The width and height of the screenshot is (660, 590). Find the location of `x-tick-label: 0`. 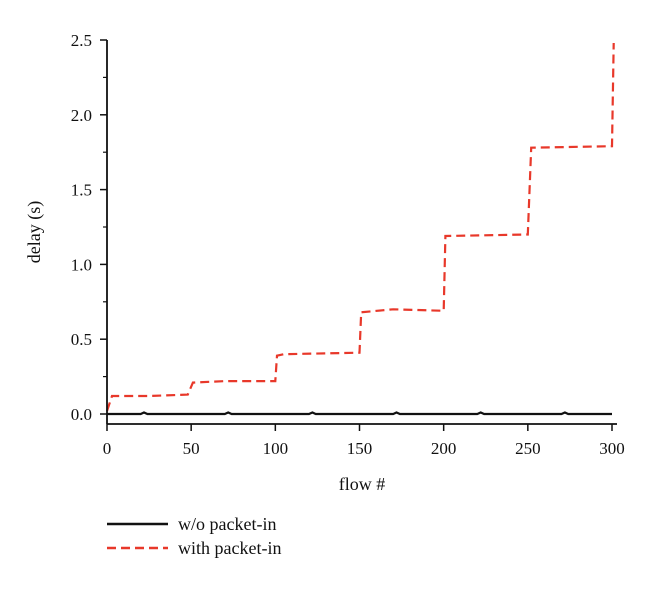

x-tick-label: 0 is located at coordinates (107, 448).